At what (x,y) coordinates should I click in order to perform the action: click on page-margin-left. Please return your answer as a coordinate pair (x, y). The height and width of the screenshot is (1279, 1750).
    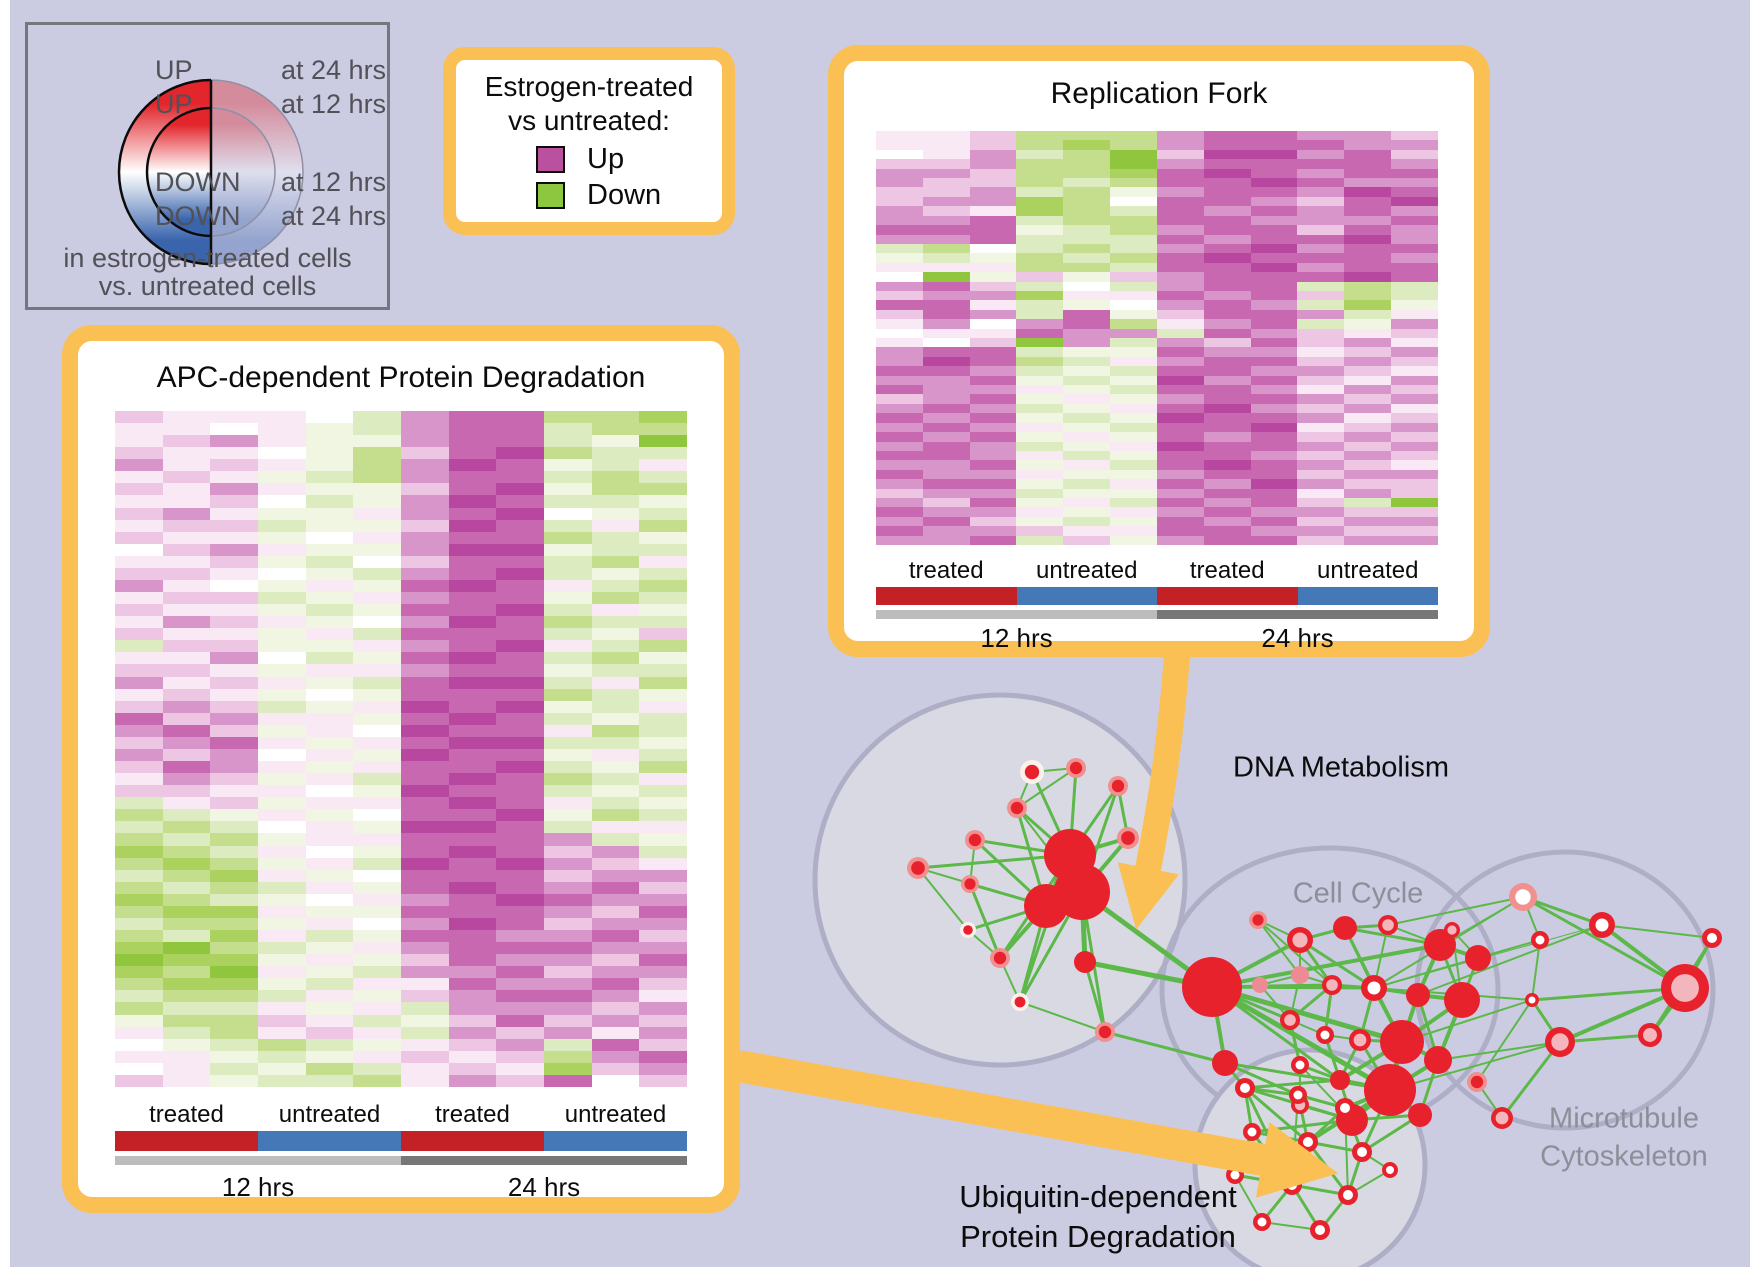
    Looking at the image, I should click on (5, 639).